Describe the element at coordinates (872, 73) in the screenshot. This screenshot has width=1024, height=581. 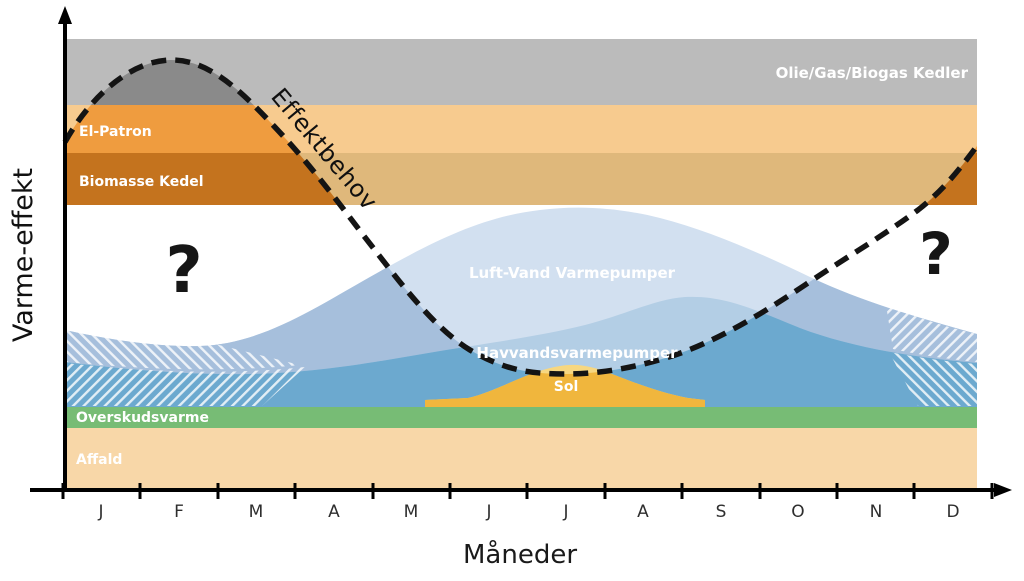
I see `label-olie-gas-biogas: Olie/Gas/Biogas Kedler` at that location.